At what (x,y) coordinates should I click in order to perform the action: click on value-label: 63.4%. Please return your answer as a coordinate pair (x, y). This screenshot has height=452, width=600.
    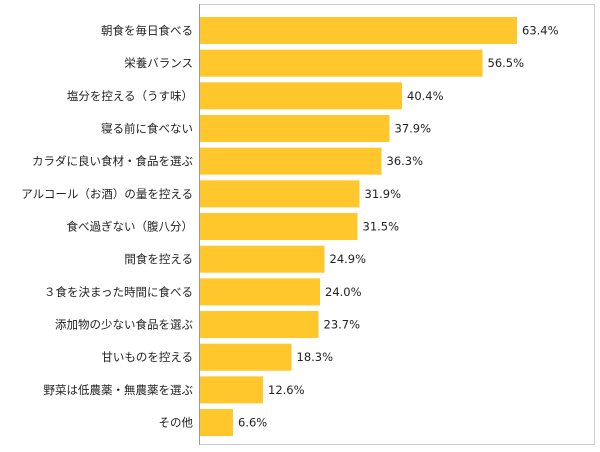
    Looking at the image, I should click on (540, 31).